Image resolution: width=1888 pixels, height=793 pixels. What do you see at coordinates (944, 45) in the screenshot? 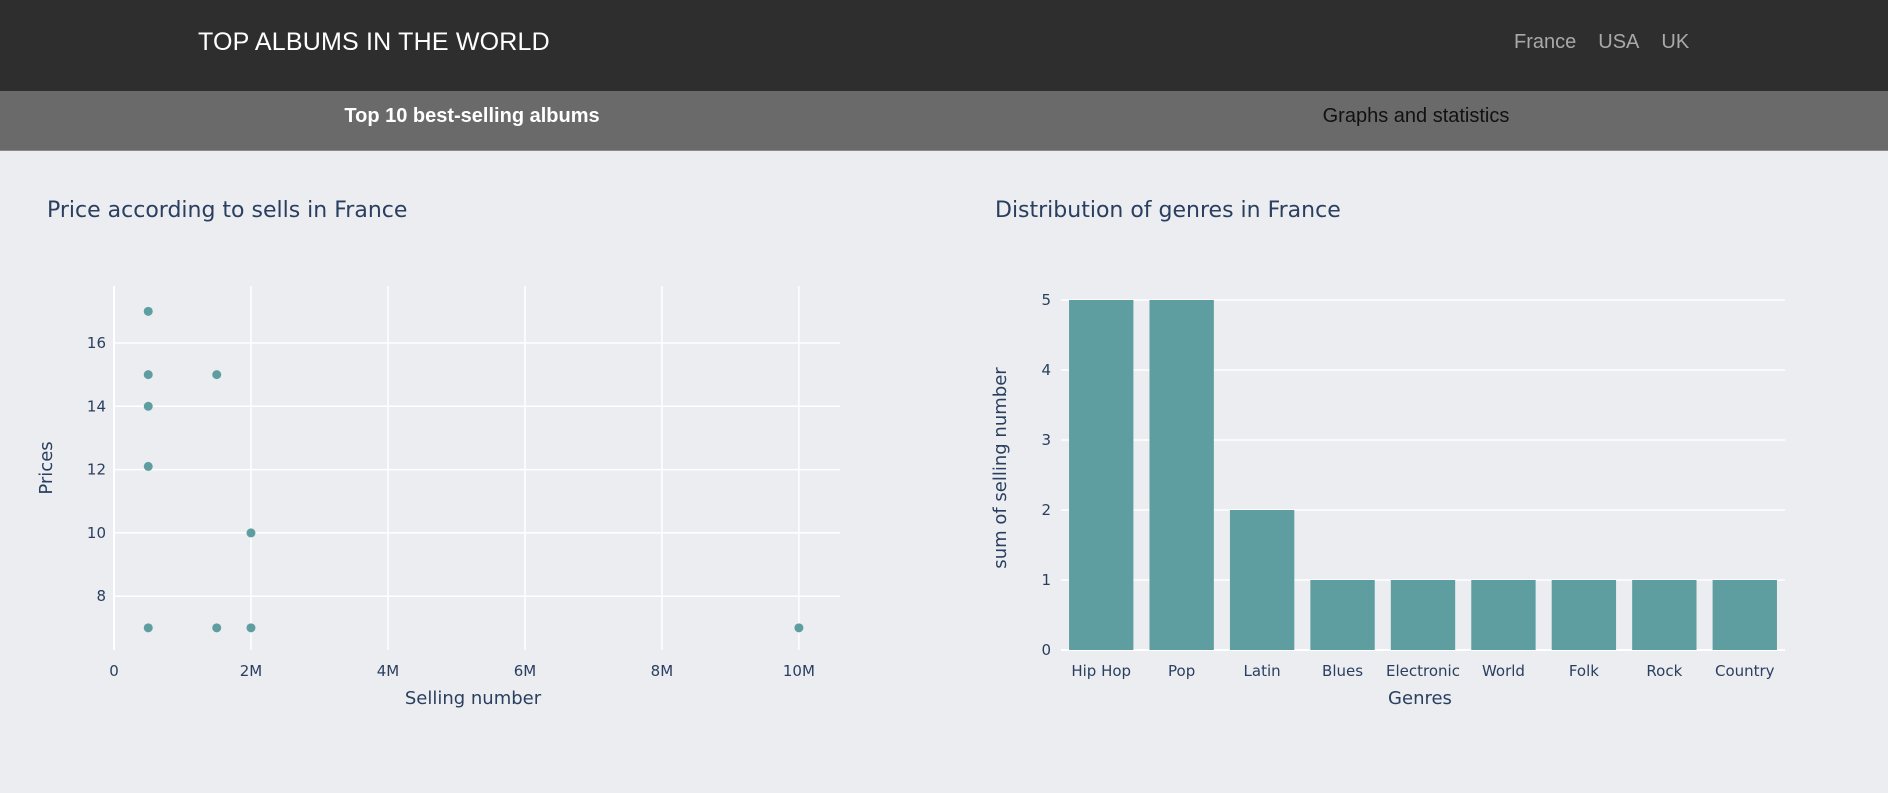
I see `top-navbar: TOP ALBUMS IN THE WORLD France USA UK` at bounding box center [944, 45].